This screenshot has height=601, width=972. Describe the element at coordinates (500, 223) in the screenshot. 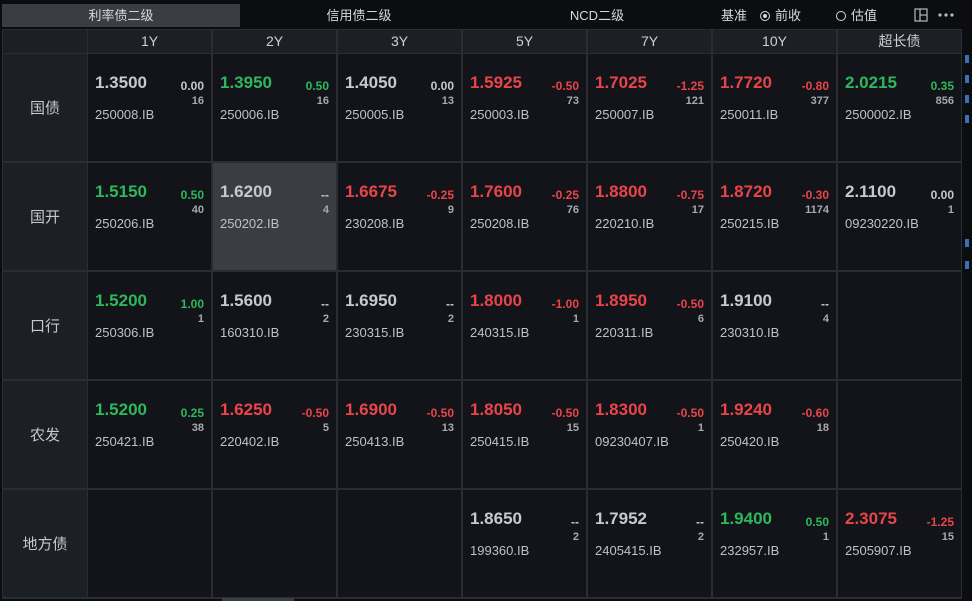

I see `bond-code: 250208.IB` at that location.